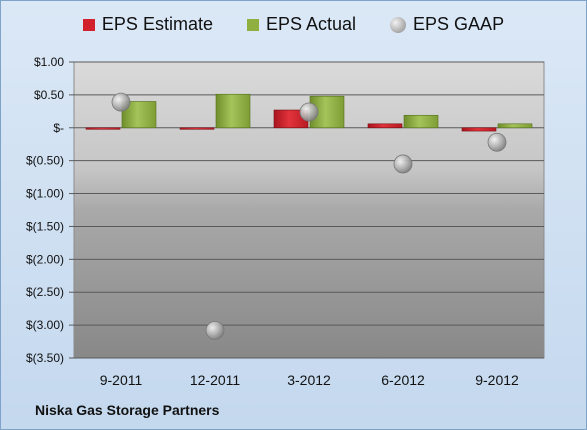 This screenshot has width=587, height=430. I want to click on y-tick-label: $(0.50), so click(45, 161).